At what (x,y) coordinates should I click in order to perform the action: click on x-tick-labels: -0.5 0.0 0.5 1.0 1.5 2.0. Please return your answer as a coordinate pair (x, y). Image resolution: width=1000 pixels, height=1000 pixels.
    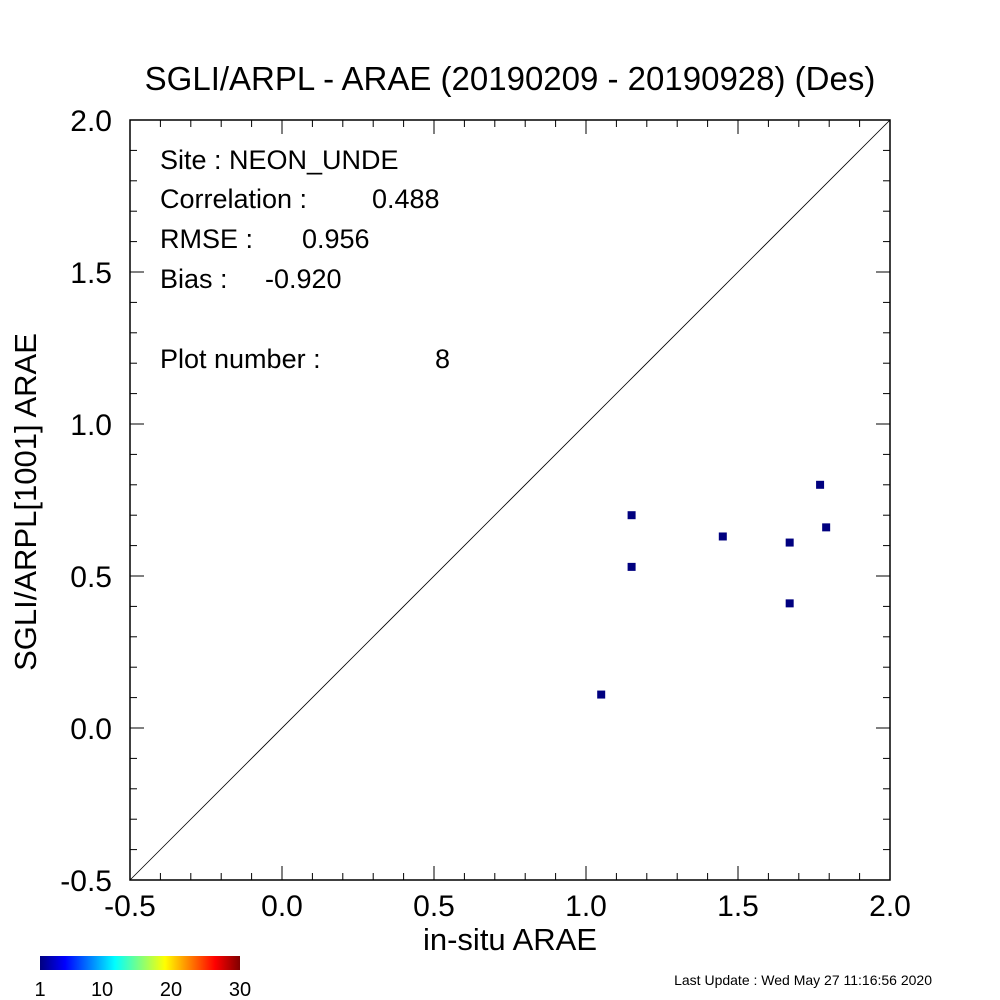
    Looking at the image, I should click on (507, 906).